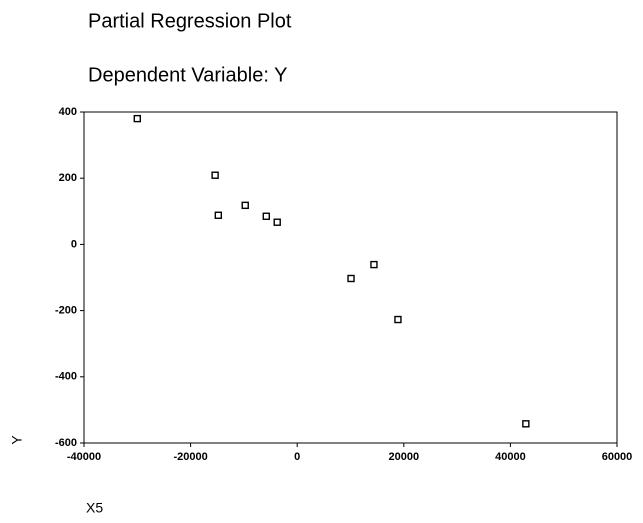 This screenshot has height=523, width=643. I want to click on x-tick-label: 60000, so click(617, 457).